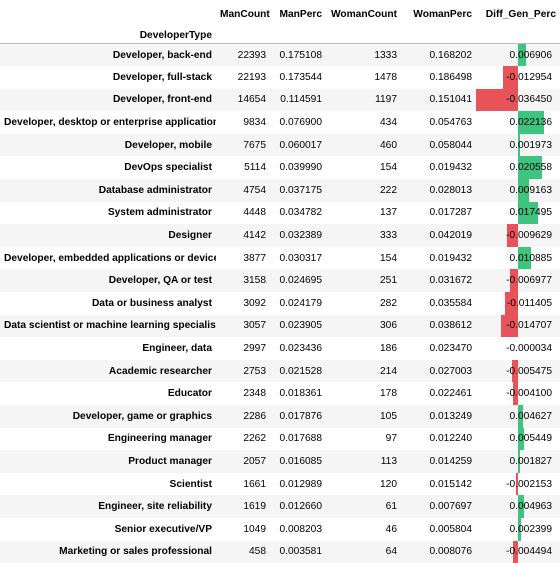 This screenshot has height=563, width=560. I want to click on diff-value: 0.006906, so click(518, 55).